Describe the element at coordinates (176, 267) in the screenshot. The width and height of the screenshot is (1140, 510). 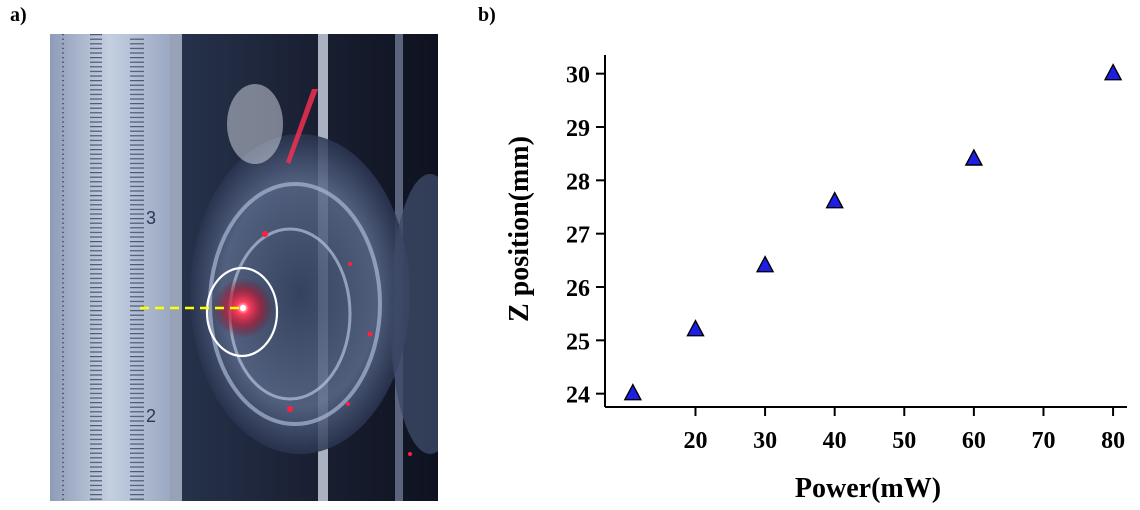
I see `tube-wall-left` at that location.